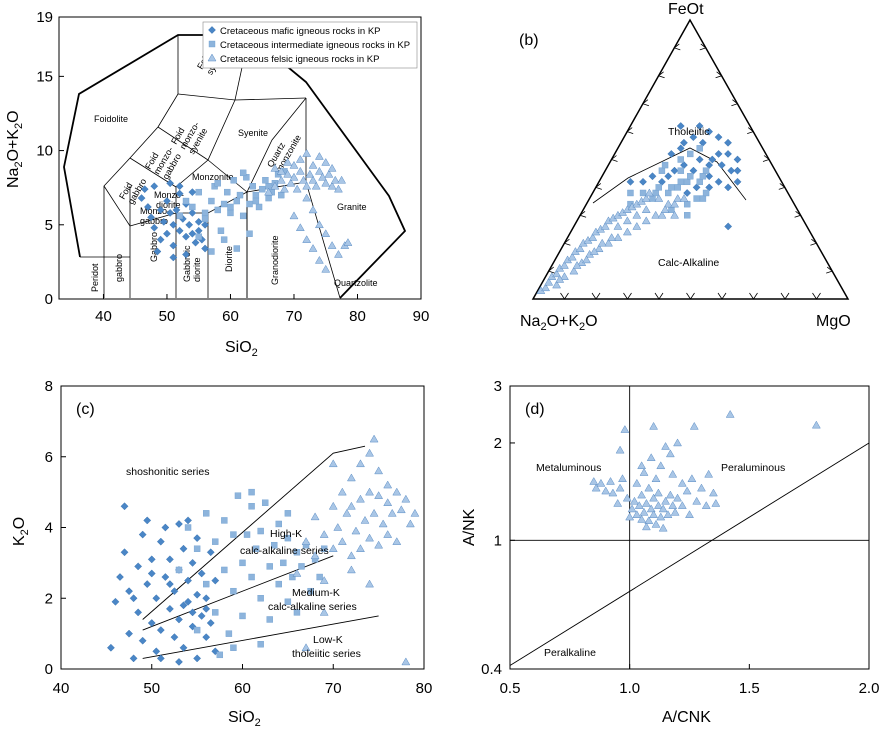 The width and height of the screenshot is (884, 734). I want to click on panel-label-b: (b), so click(529, 40).